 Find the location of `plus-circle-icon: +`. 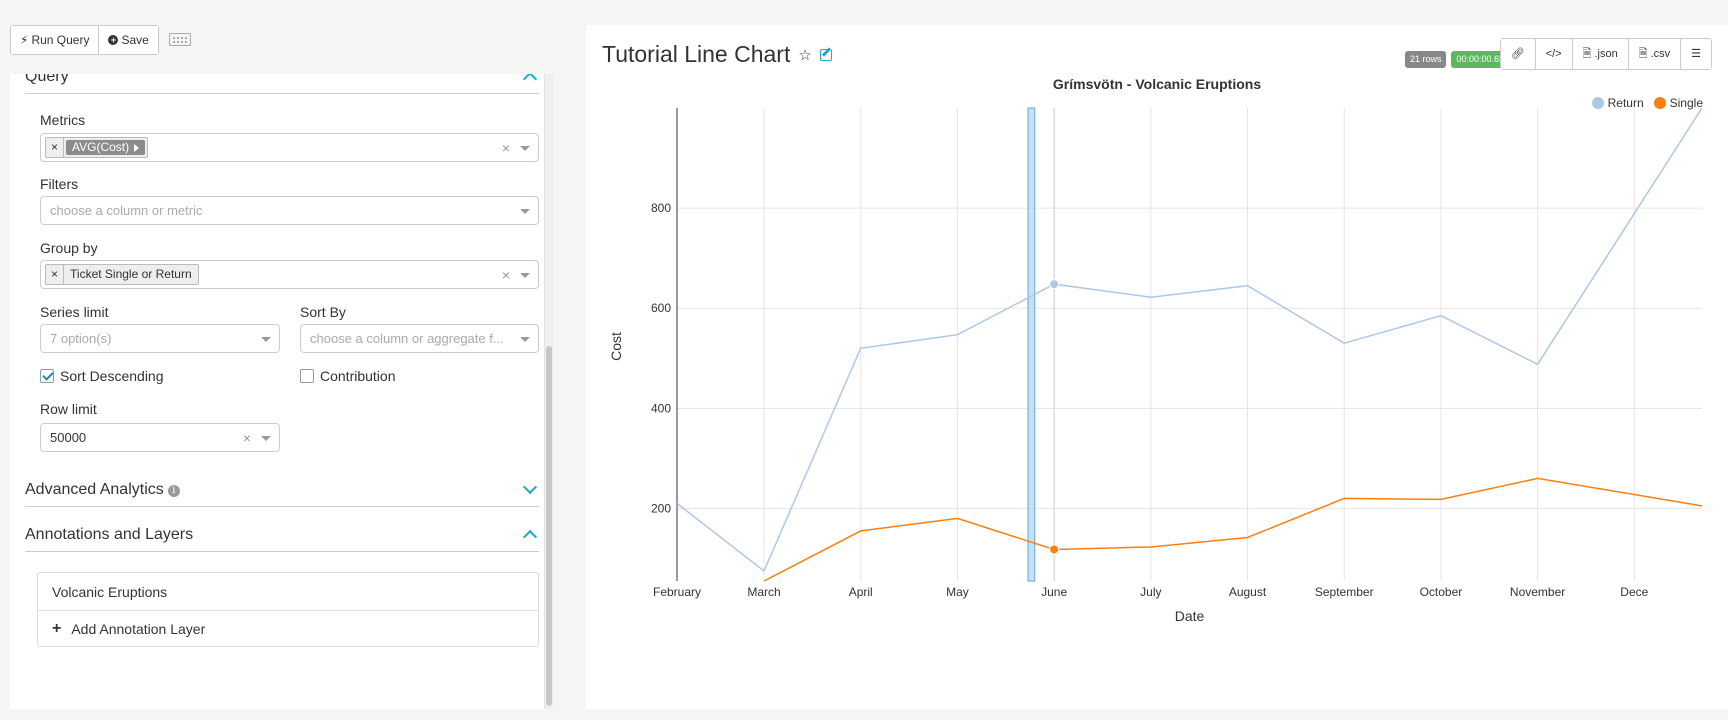

plus-circle-icon: + is located at coordinates (113, 40).